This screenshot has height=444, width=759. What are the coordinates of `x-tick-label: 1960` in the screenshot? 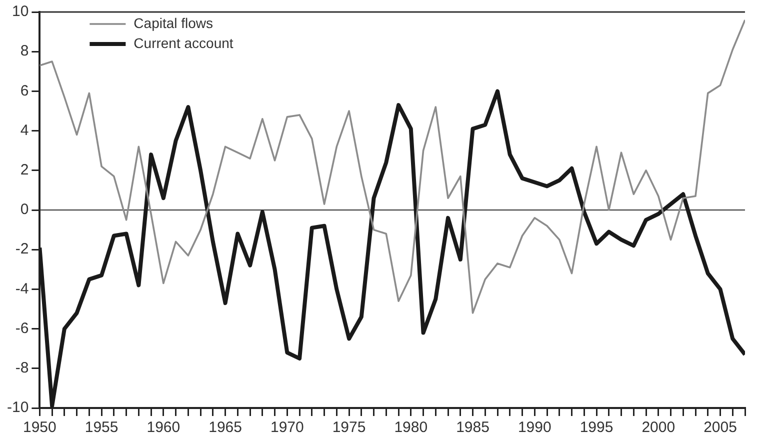 It's located at (163, 427).